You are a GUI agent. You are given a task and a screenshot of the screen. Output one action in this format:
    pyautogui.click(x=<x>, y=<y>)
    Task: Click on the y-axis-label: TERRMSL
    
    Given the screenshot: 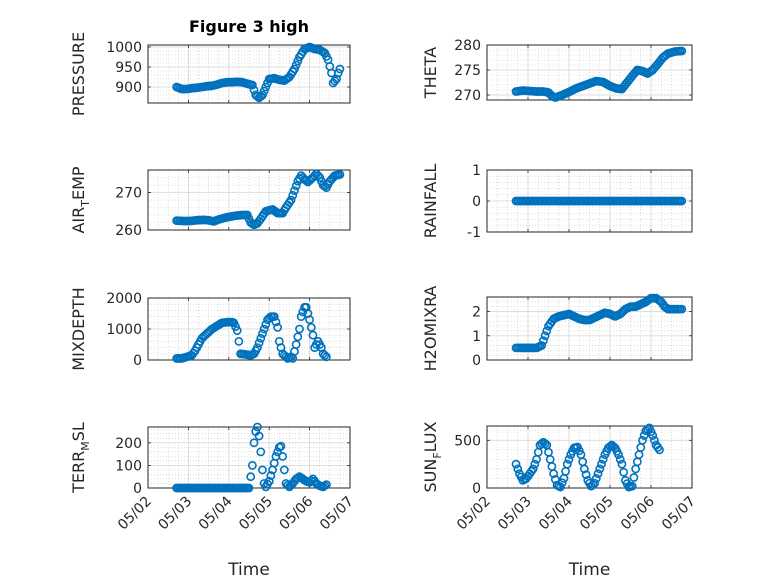 What is the action you would take?
    pyautogui.click(x=80, y=458)
    